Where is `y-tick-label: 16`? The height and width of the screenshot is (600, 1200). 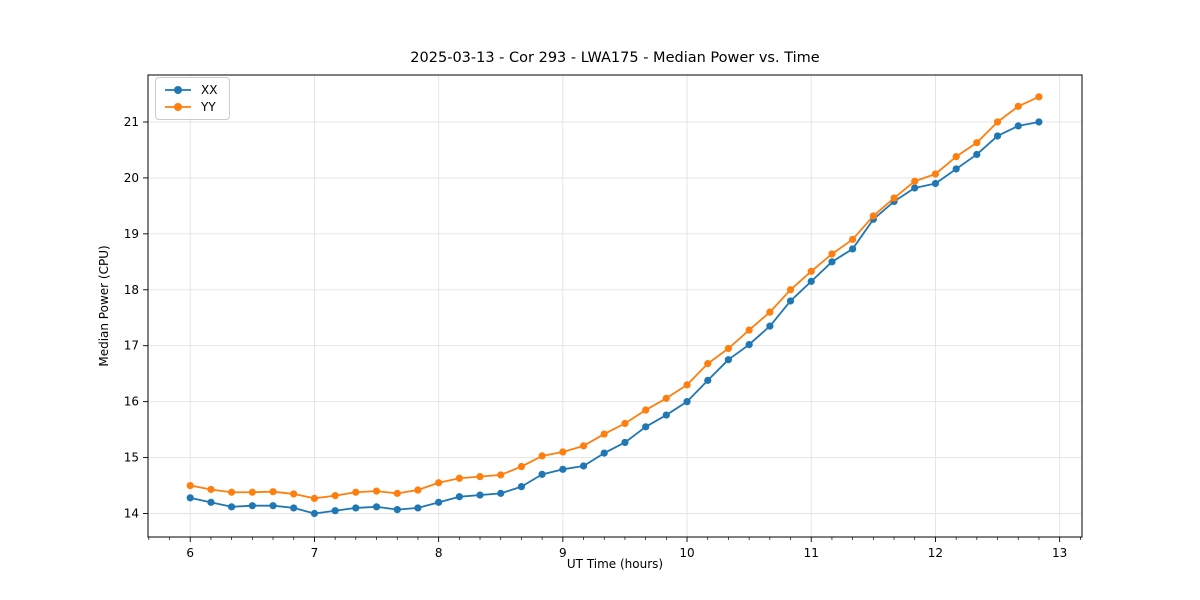
y-tick-label: 16 is located at coordinates (131, 402).